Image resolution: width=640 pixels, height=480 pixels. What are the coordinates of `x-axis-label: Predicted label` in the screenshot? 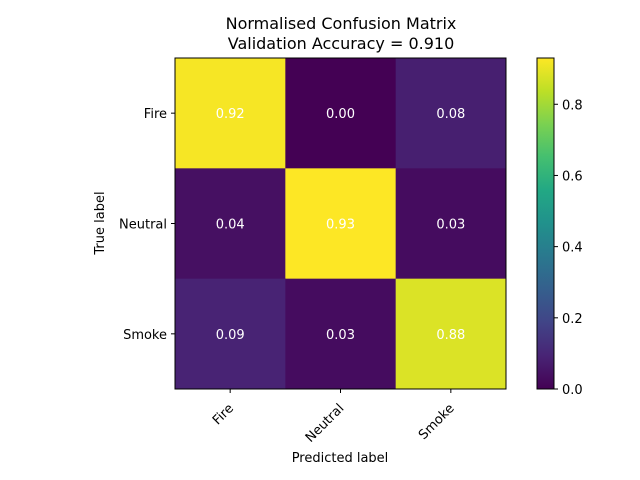 It's located at (340, 458).